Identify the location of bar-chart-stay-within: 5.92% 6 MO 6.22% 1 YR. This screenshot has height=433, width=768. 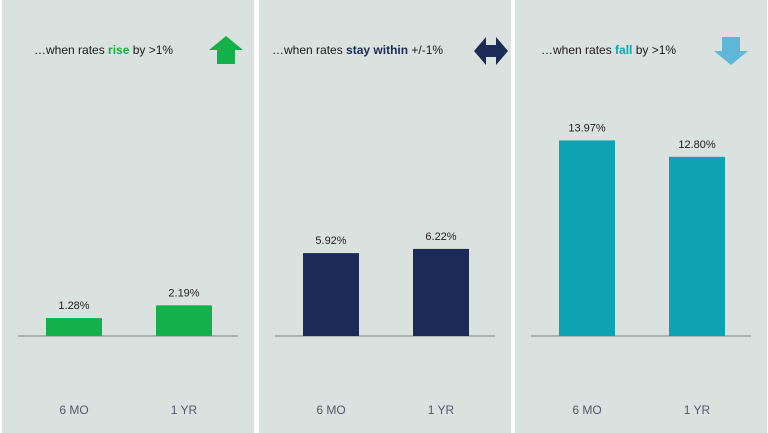
(385, 324).